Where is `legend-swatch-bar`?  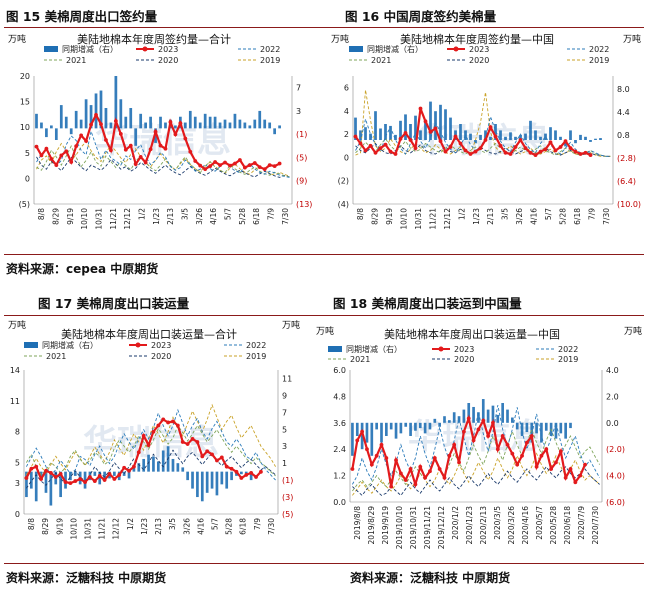
legend-swatch-bar is located at coordinates (356, 49).